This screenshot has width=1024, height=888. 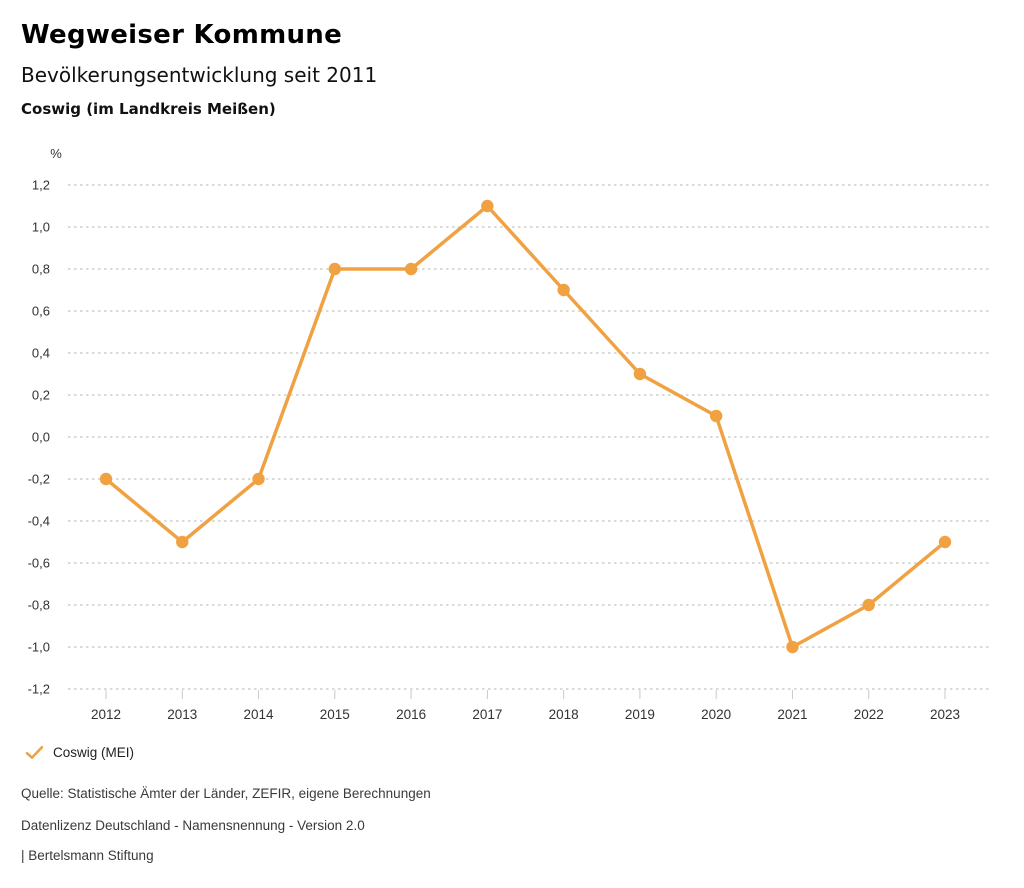 I want to click on x-tick-label: 2021, so click(x=792, y=714).